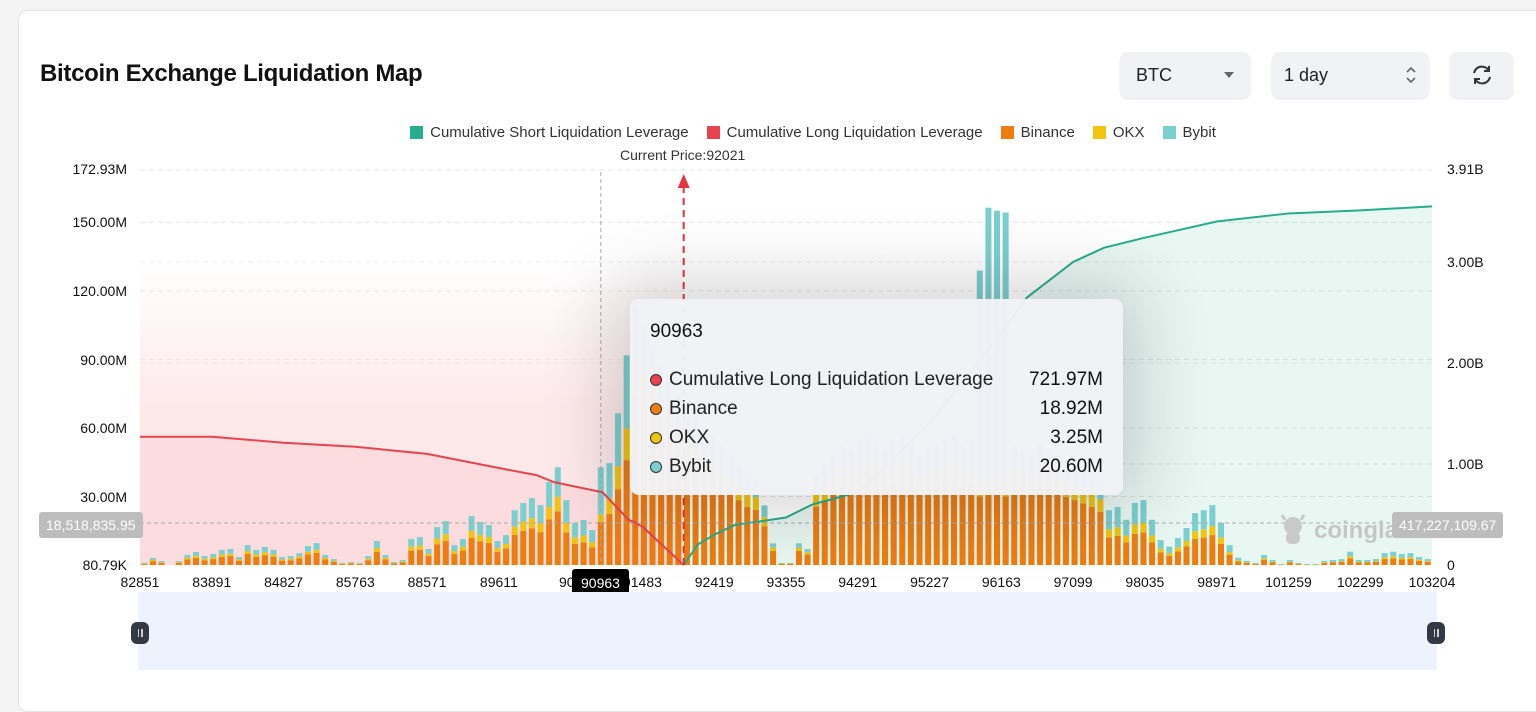  Describe the element at coordinates (1189, 132) in the screenshot. I see `legend-item-bybit: Bybit` at that location.